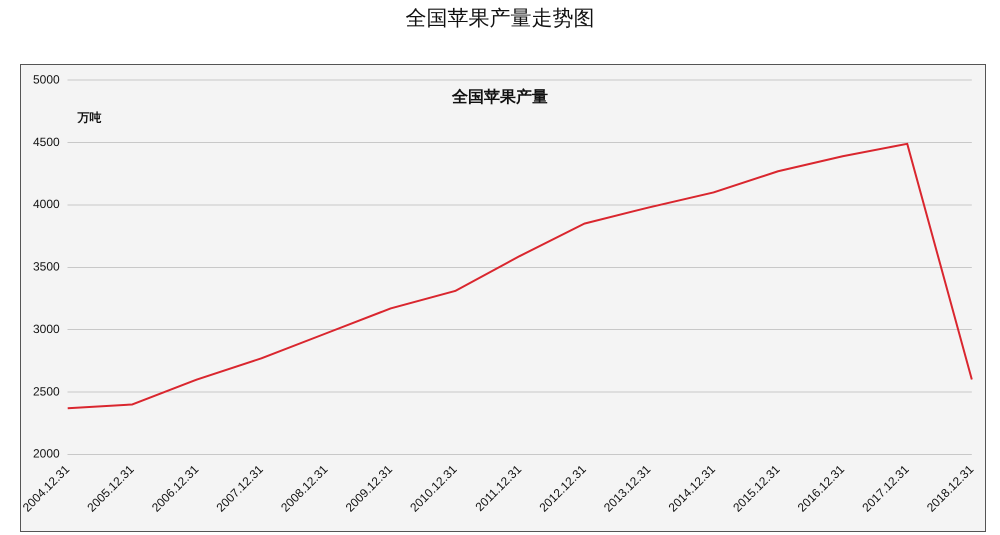  I want to click on text: 全国苹果产量, so click(499, 96).